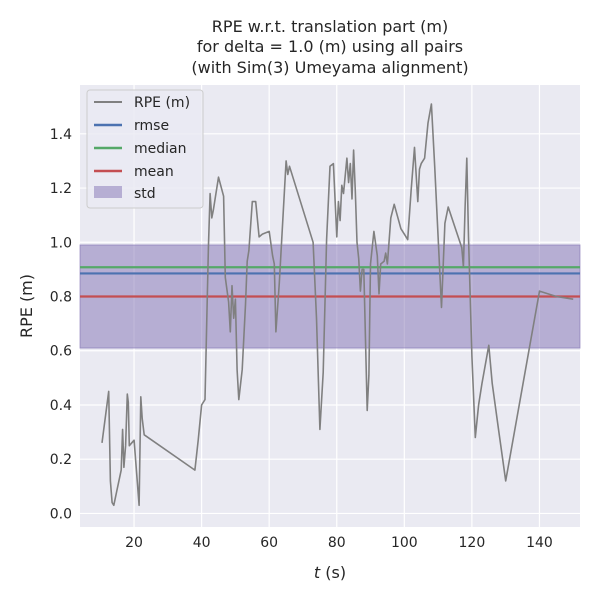 The image size is (600, 600). Describe the element at coordinates (162, 103) in the screenshot. I see `legend-label-rpe: RPE (m)` at that location.